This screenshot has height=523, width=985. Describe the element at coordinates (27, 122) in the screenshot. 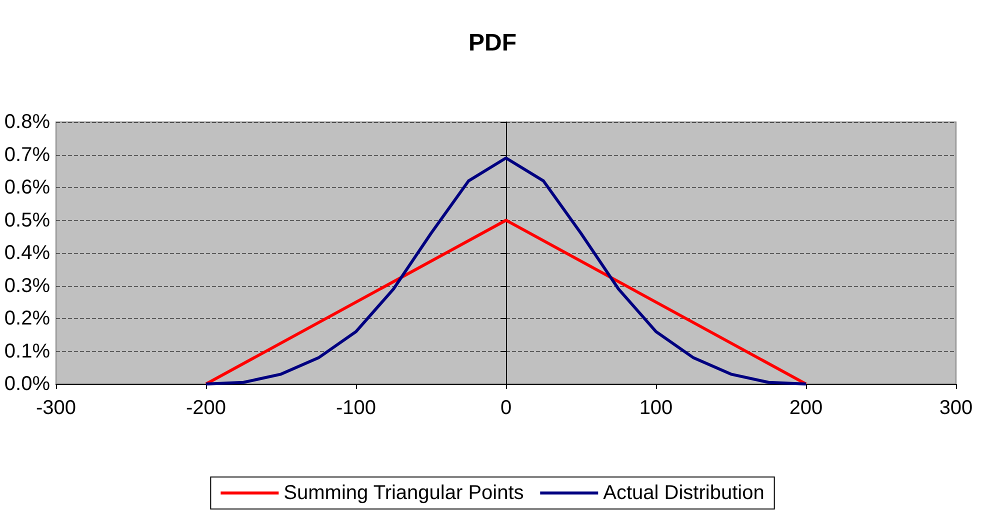

I see `y-tick-label: 0.8%` at that location.